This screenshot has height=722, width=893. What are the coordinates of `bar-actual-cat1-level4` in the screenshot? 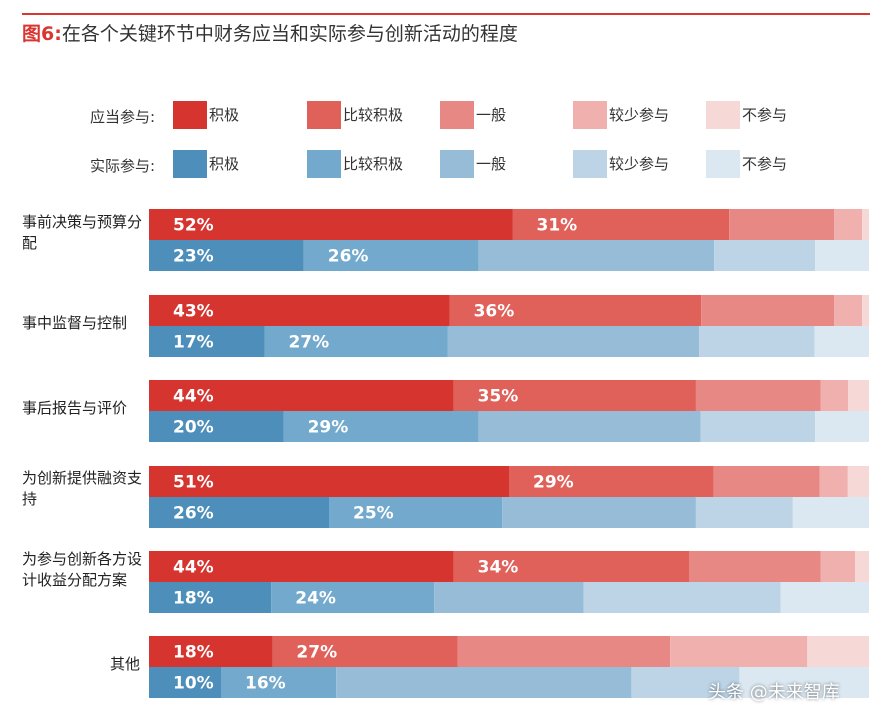 It's located at (765, 255).